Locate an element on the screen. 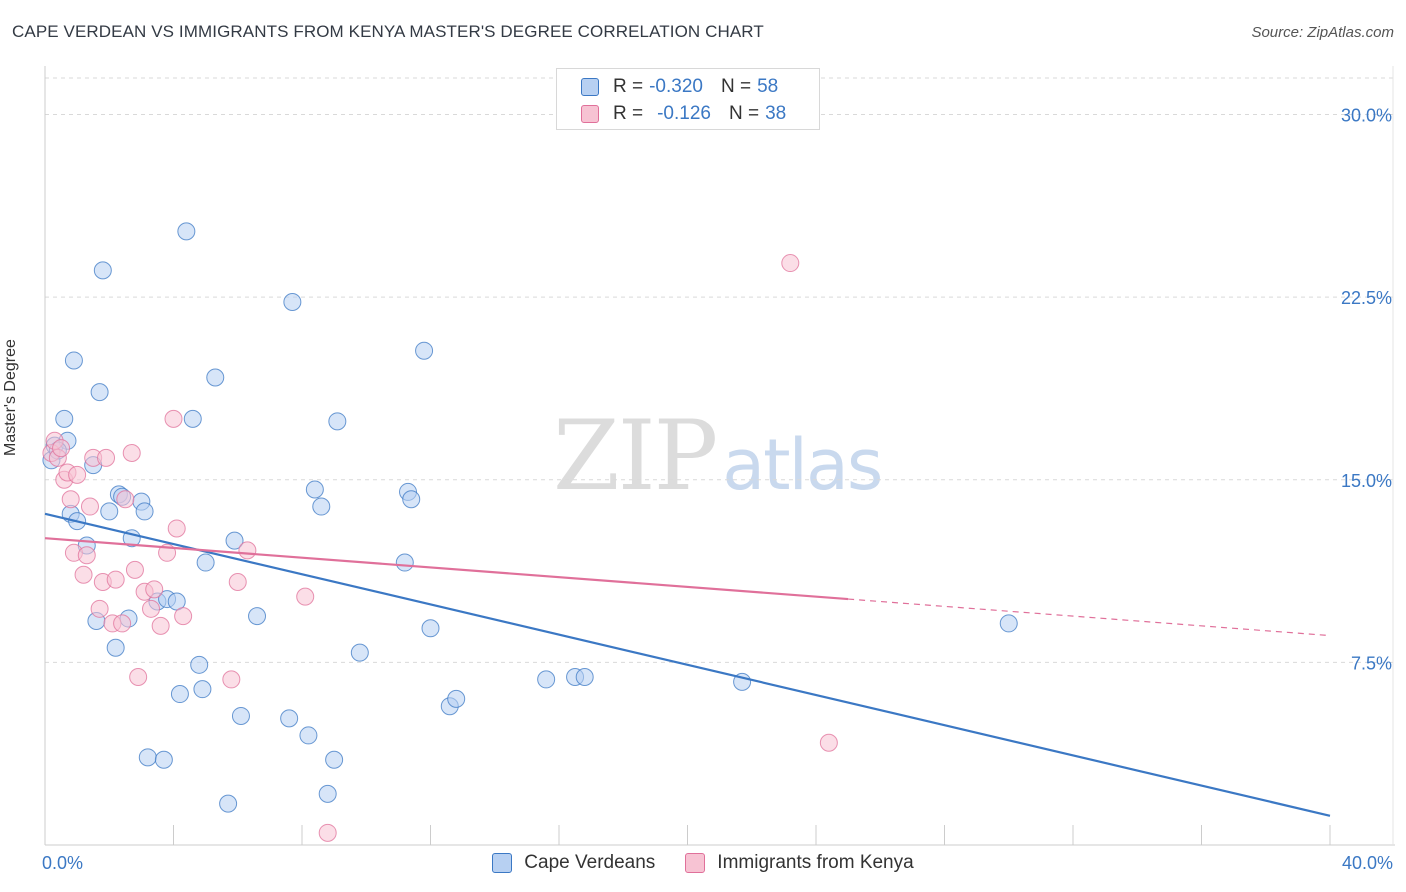  legend-item-kenya: Immigrants from Kenya is located at coordinates (799, 863).